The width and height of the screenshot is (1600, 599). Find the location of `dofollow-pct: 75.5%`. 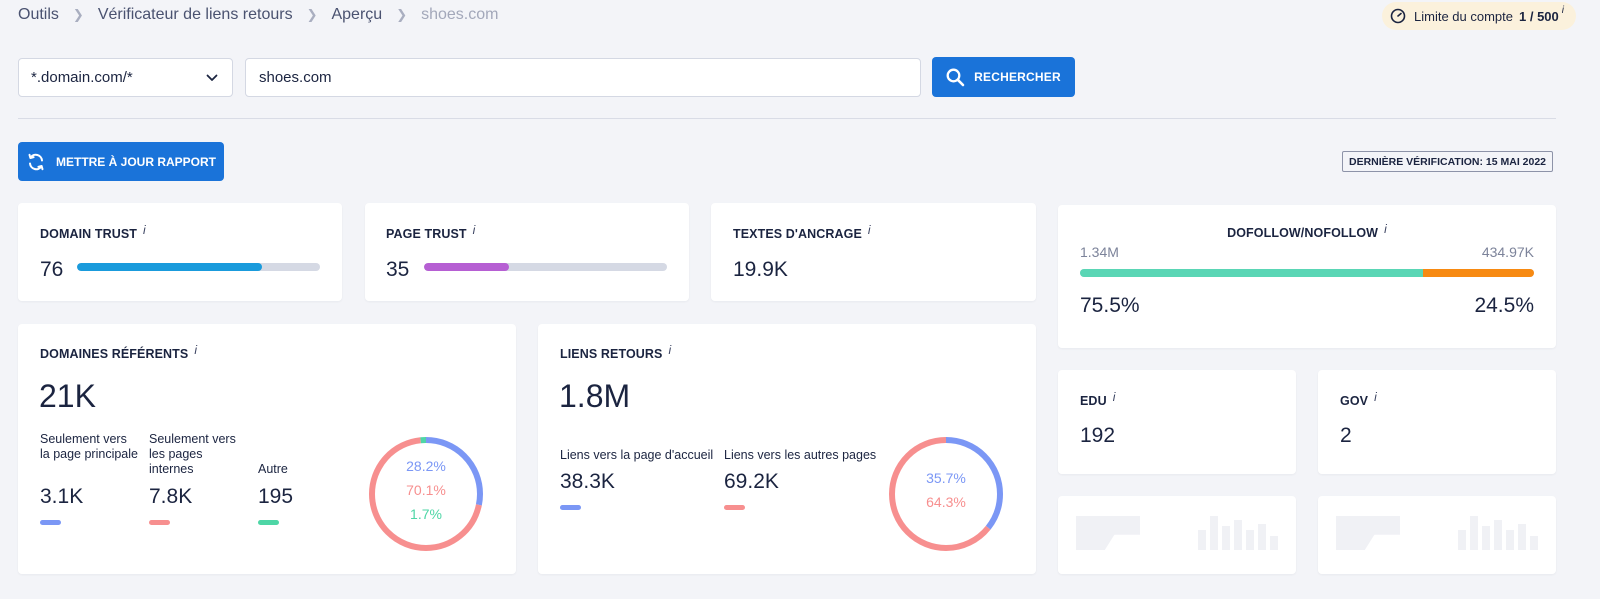

dofollow-pct: 75.5% is located at coordinates (1110, 305).